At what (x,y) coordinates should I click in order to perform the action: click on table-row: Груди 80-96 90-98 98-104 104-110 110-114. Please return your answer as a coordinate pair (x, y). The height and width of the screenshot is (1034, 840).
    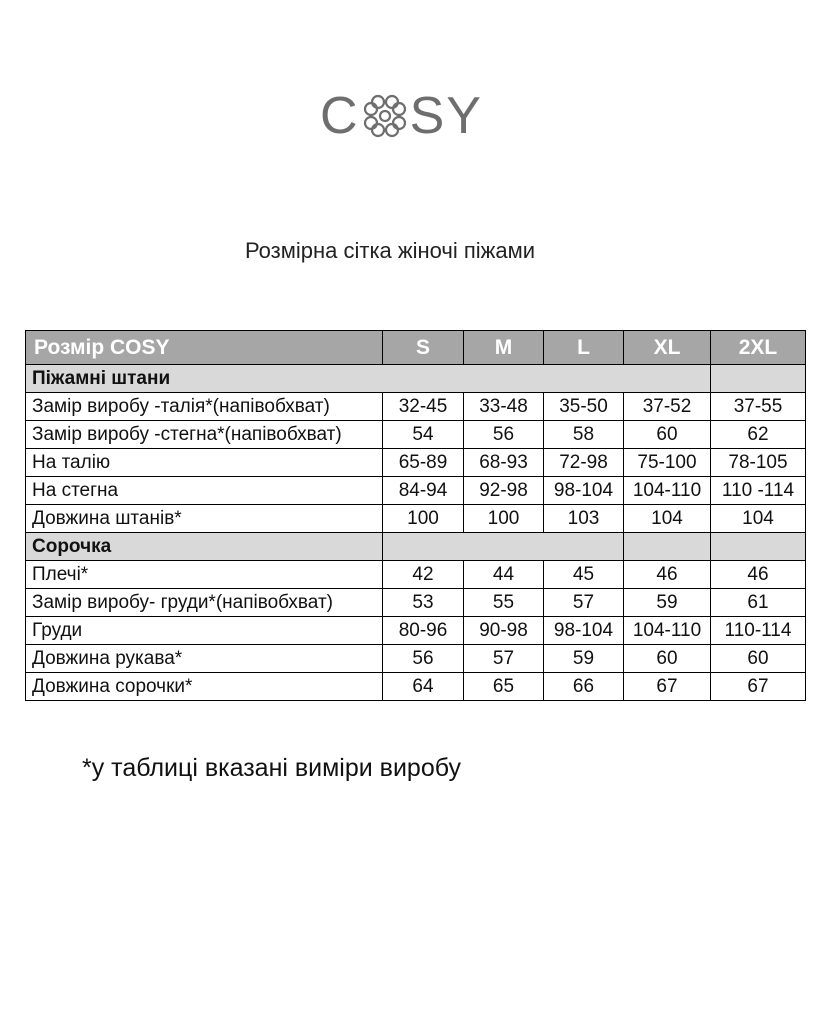
    Looking at the image, I should click on (415, 630).